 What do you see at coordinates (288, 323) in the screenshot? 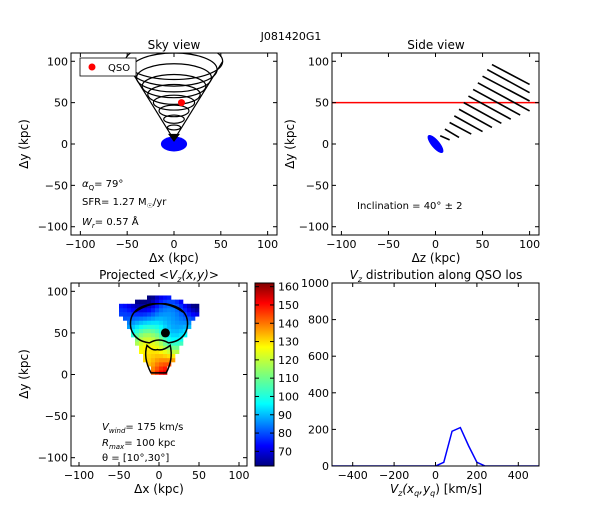
I see `colorbar-tick-label: 140` at bounding box center [288, 323].